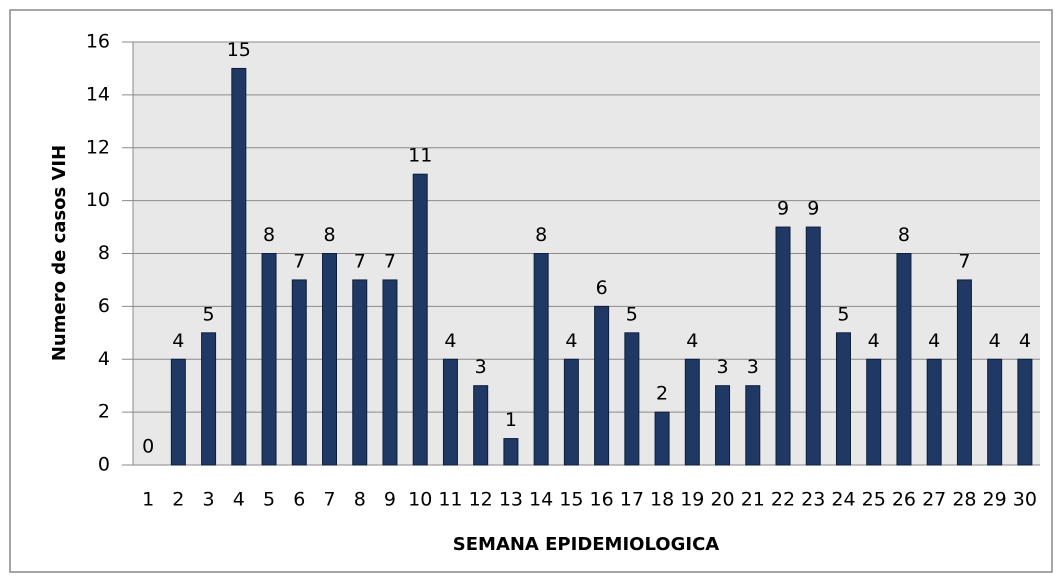 The height and width of the screenshot is (583, 1064). I want to click on data-label: 0, so click(148, 447).